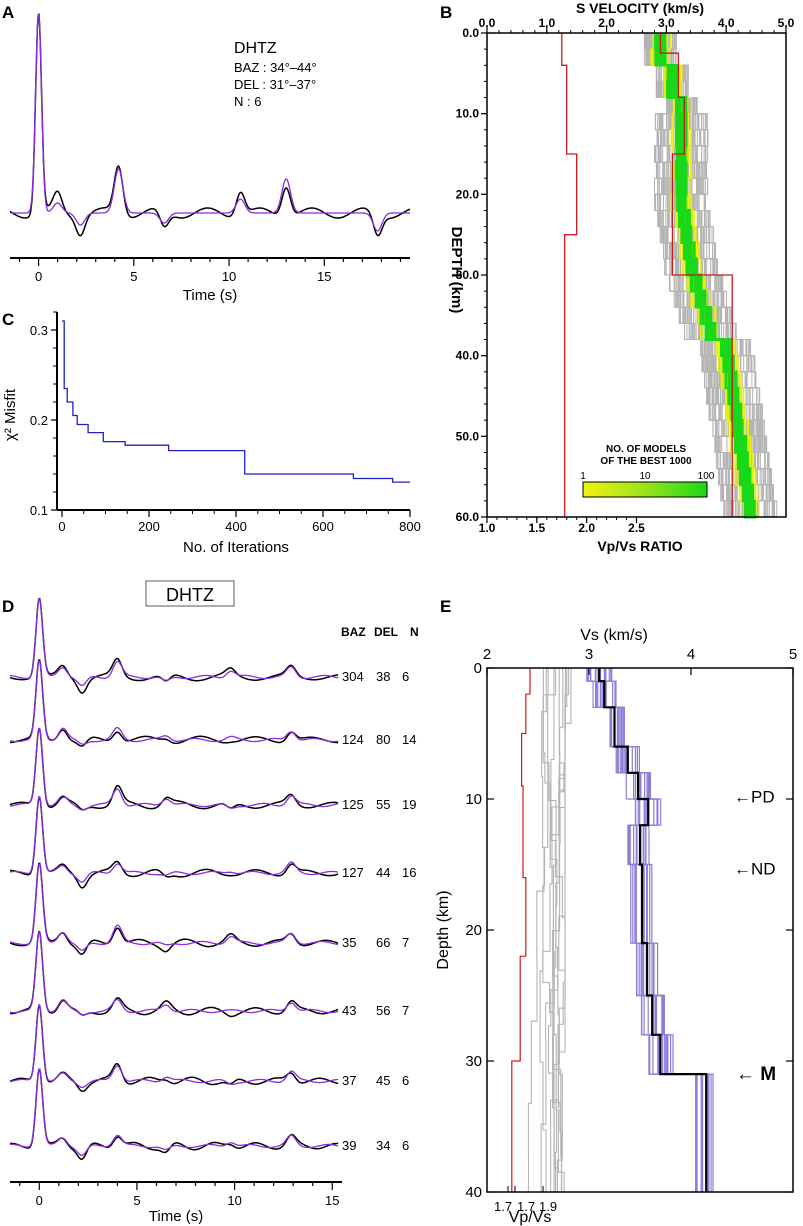 This screenshot has width=803, height=1226. Describe the element at coordinates (446, 12) in the screenshot. I see `panel-letter-b: B` at that location.